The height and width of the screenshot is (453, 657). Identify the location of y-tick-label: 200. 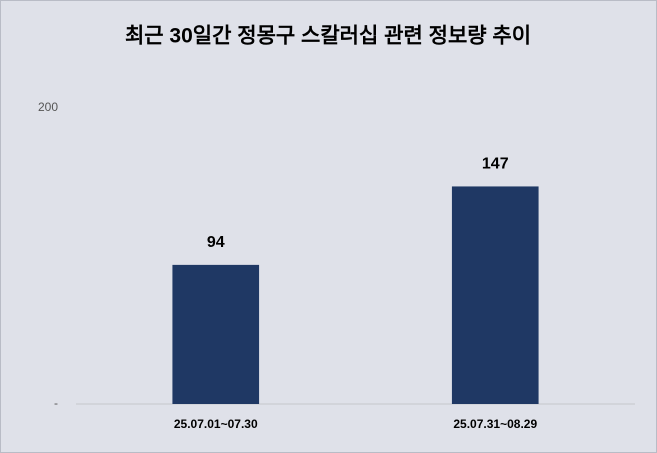
(48, 107).